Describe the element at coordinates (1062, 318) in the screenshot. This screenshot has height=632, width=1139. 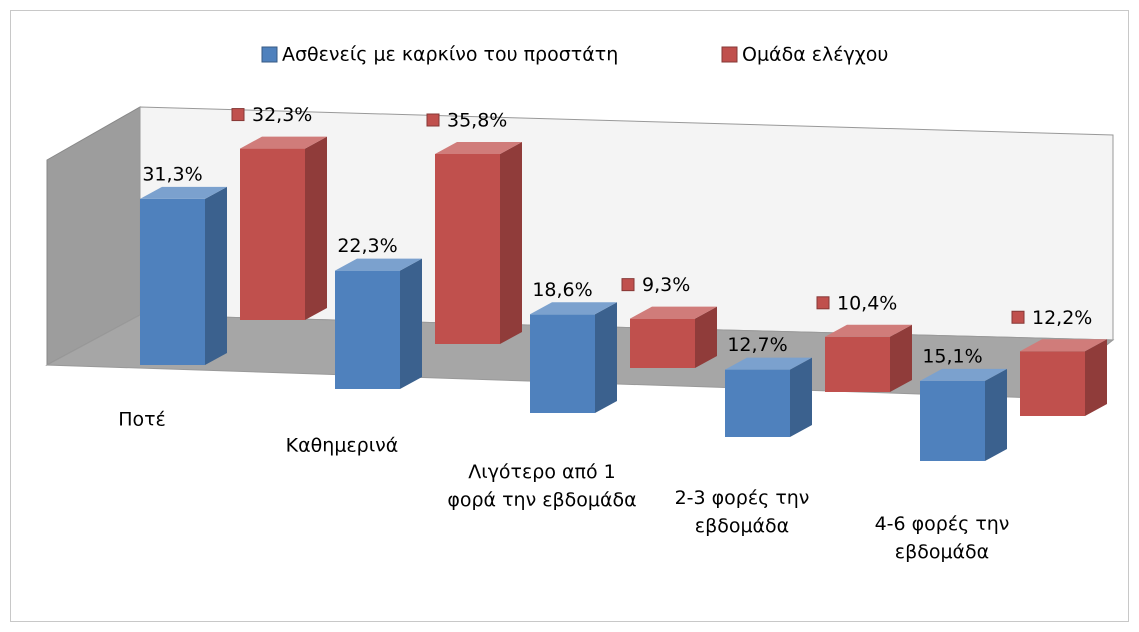
I see `data-label: 12,2%` at that location.